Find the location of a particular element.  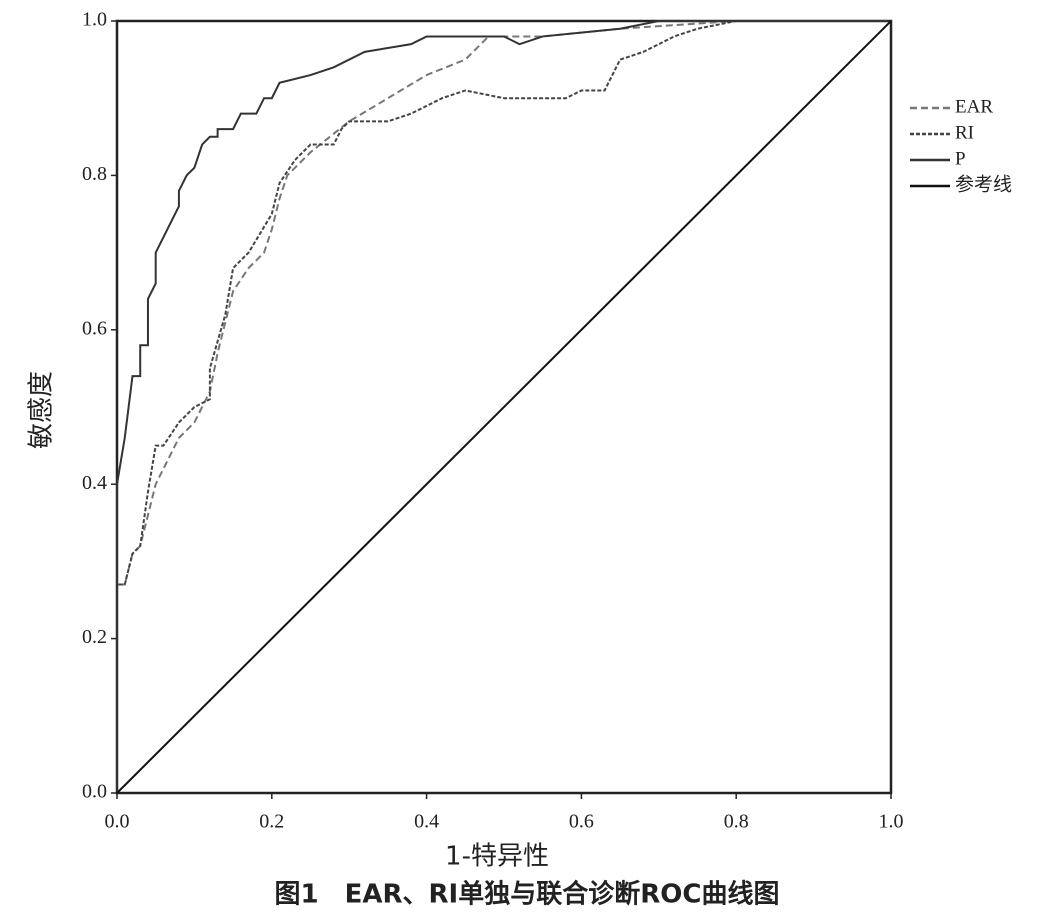

x-tick-label: 0.6 is located at coordinates (581, 822).